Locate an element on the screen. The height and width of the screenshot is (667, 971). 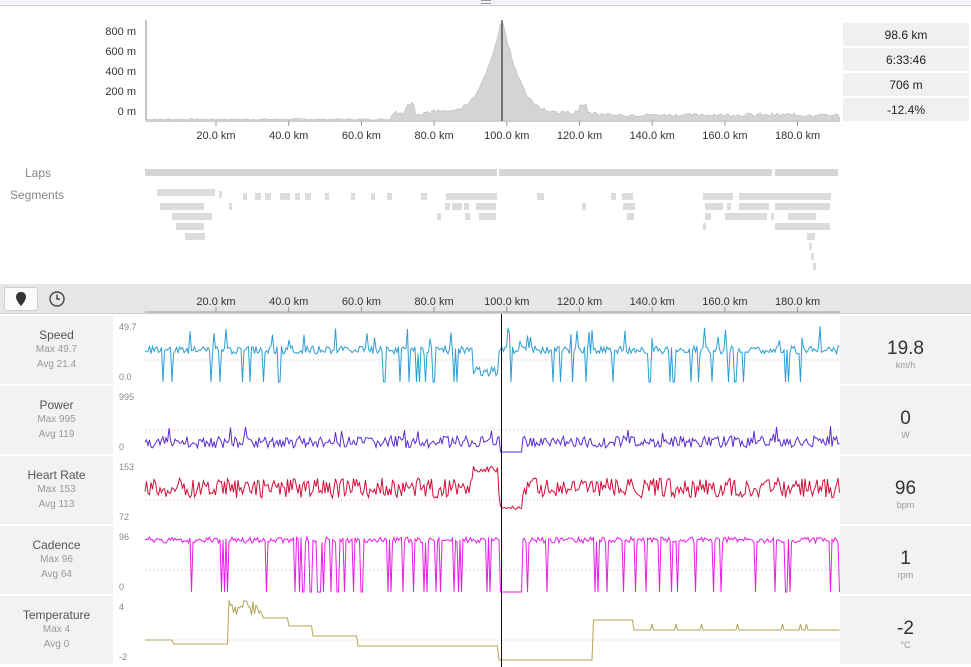
resize-grip-icon is located at coordinates (486, 2).